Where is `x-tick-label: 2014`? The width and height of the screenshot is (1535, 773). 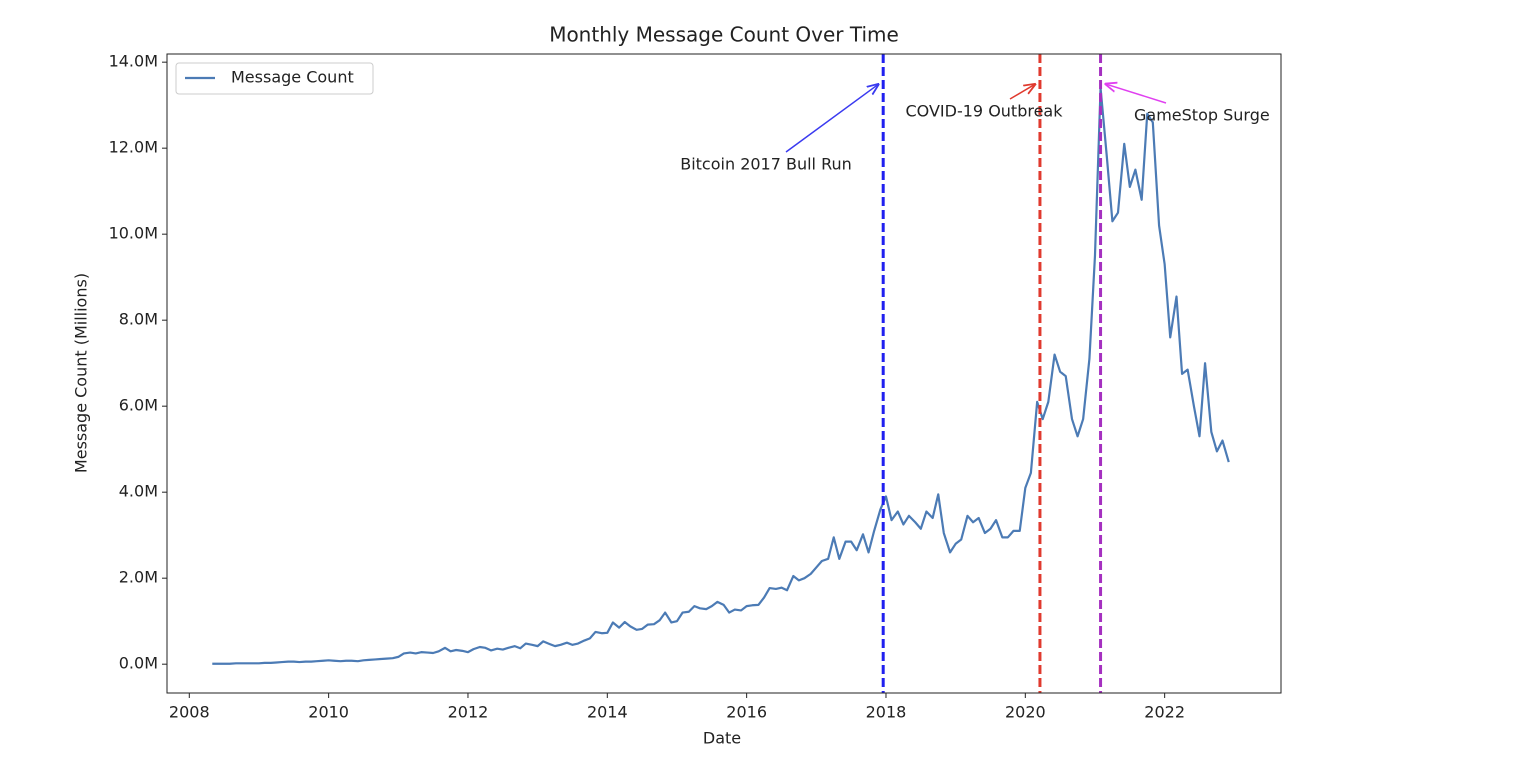 x-tick-label: 2014 is located at coordinates (607, 712).